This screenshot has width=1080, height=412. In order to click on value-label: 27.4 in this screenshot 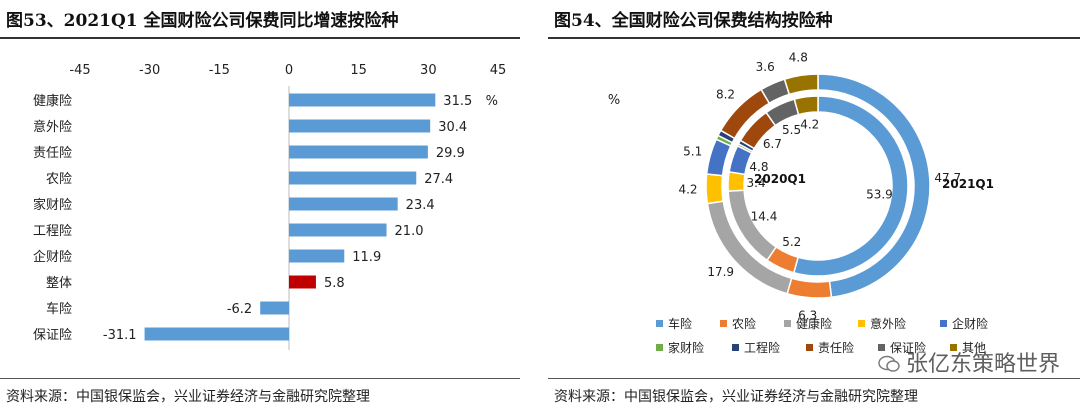, I will do `click(438, 179)`.